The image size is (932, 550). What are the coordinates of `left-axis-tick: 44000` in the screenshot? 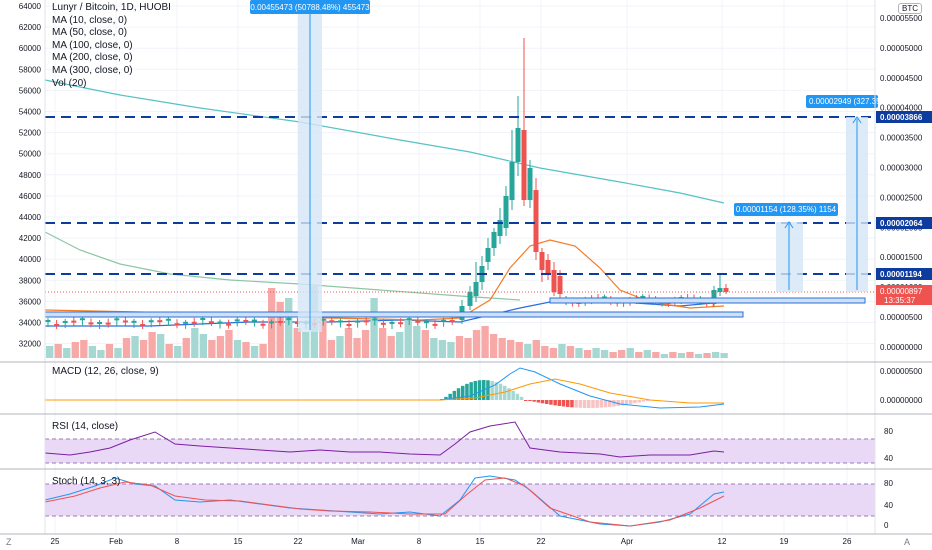 It's located at (30, 217).